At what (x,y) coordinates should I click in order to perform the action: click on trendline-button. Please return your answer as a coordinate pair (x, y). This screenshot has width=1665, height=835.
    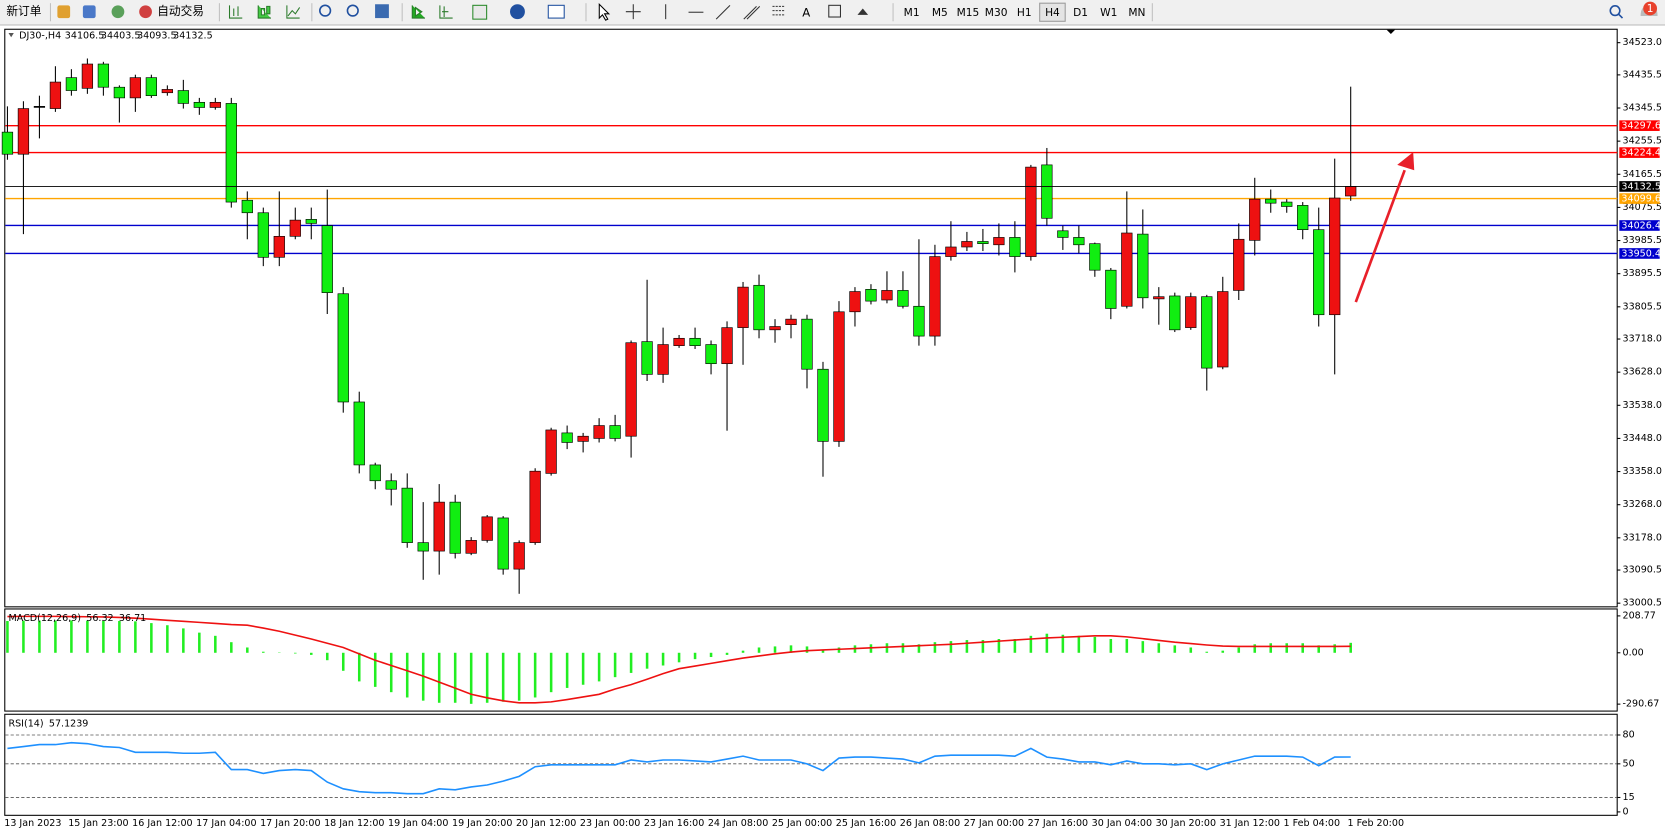
    Looking at the image, I should click on (723, 12).